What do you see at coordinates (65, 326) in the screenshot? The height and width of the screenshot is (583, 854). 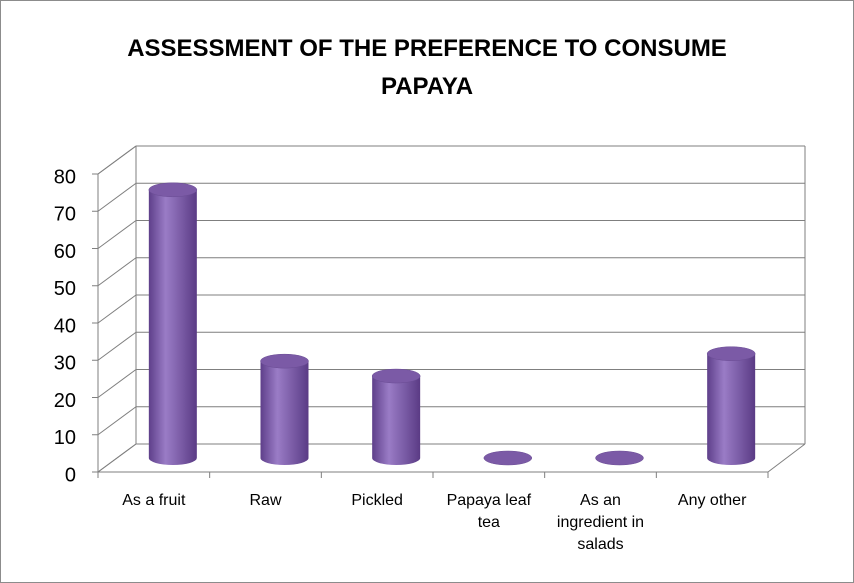 I see `y-tick-label: 40` at bounding box center [65, 326].